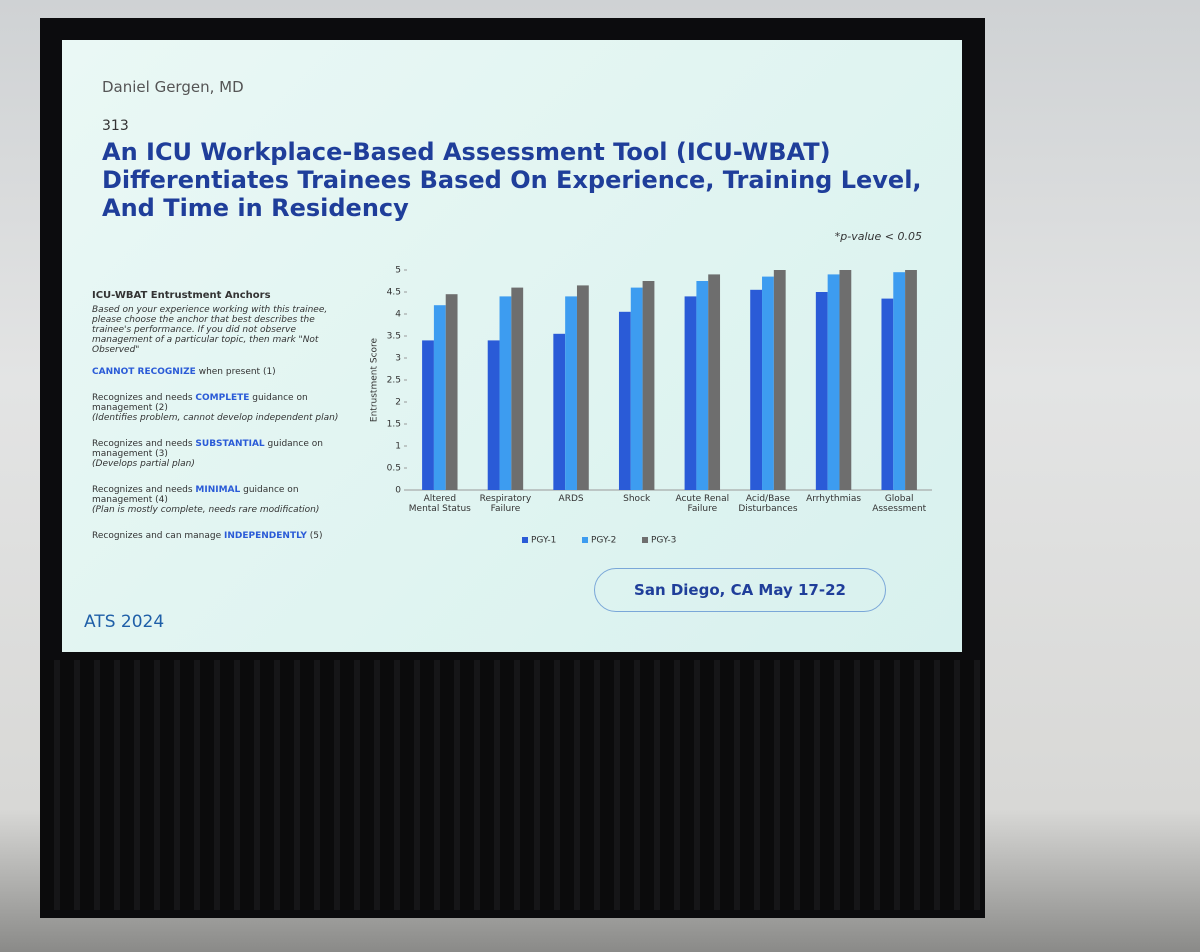  Describe the element at coordinates (394, 337) in the screenshot. I see `y-tick-label: 3.5` at that location.